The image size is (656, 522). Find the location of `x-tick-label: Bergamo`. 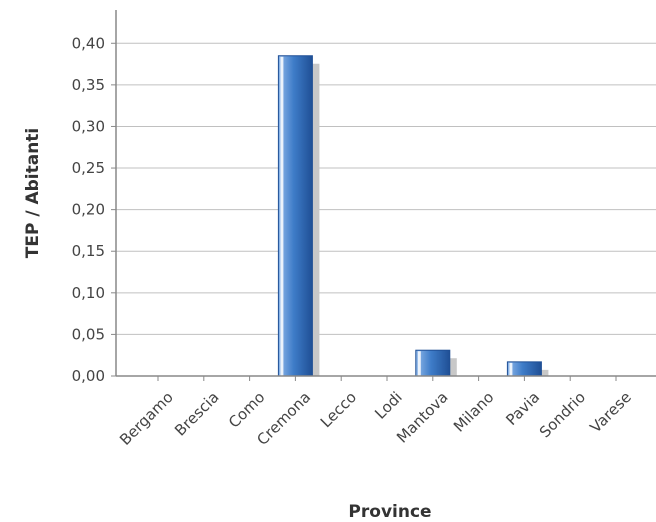

x-tick-label: Bergamo is located at coordinates (146, 418).